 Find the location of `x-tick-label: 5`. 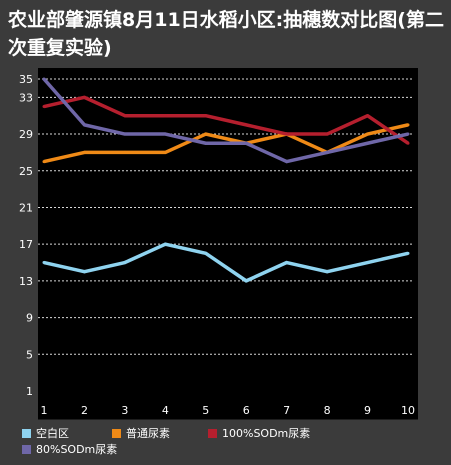

x-tick-label: 5 is located at coordinates (205, 410).